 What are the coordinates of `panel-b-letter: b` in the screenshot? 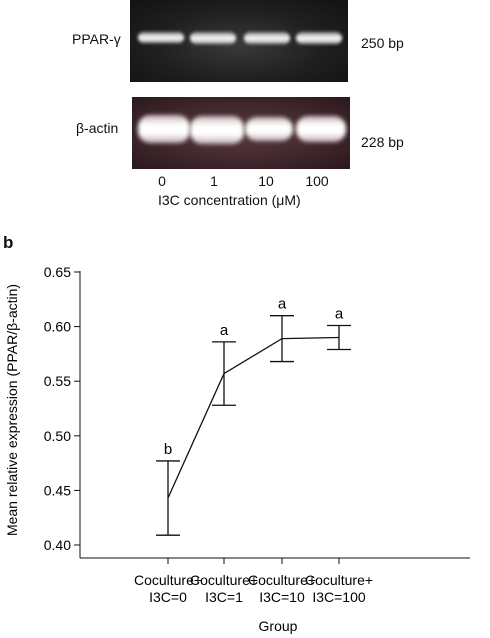 It's located at (8, 242).